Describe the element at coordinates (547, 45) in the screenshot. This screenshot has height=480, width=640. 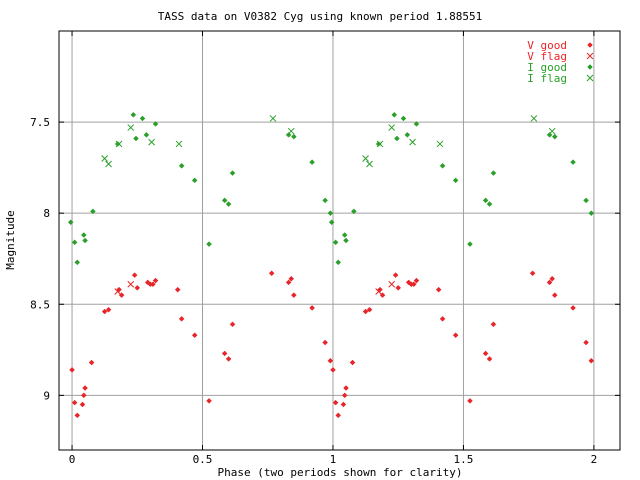
I see `legend-label-v-good: V good` at that location.